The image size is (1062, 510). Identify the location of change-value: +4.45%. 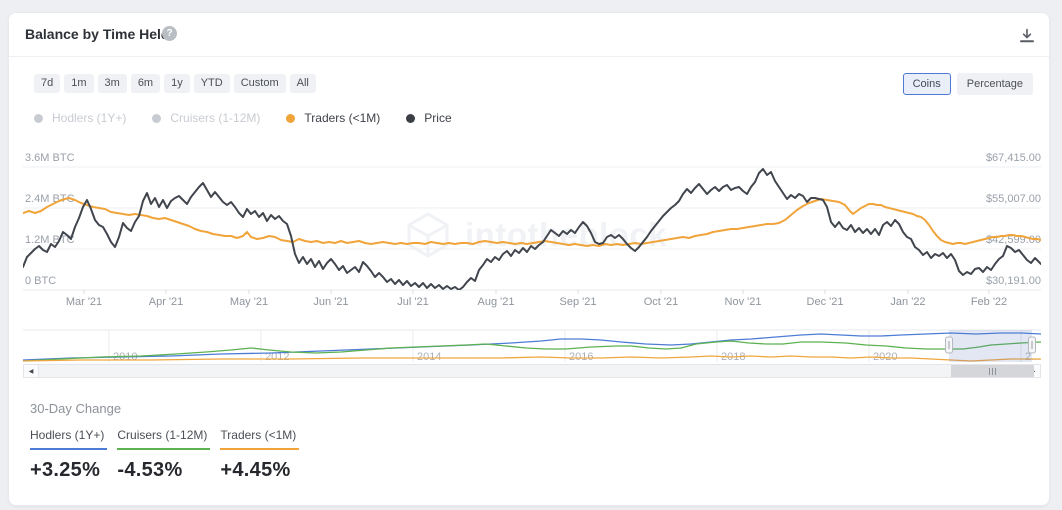
(255, 470).